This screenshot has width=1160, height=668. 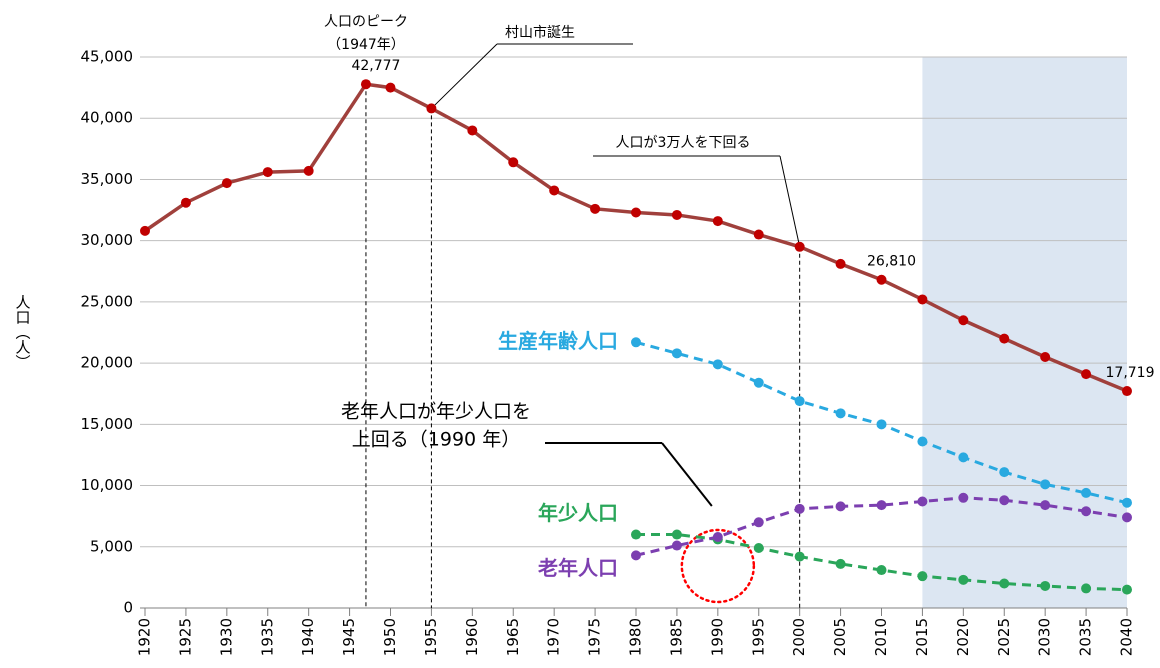 I want to click on x-tick-label: 1960, so click(x=472, y=637).